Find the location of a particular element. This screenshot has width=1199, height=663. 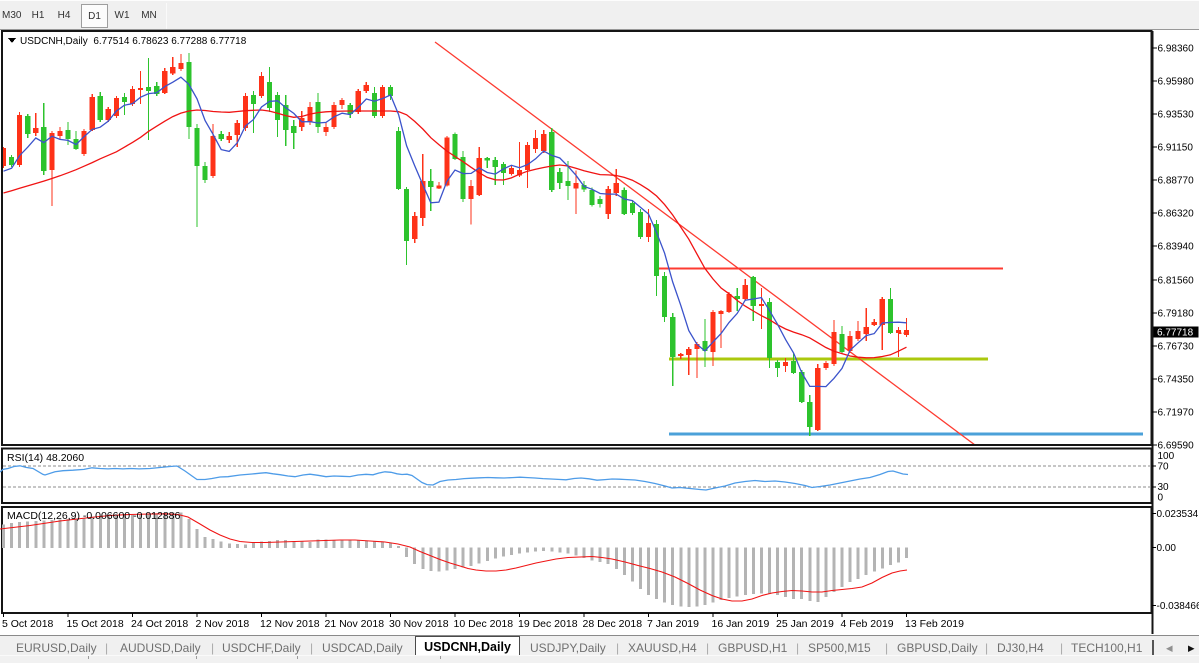

svg-text: 6.77718 is located at coordinates (1175, 333).